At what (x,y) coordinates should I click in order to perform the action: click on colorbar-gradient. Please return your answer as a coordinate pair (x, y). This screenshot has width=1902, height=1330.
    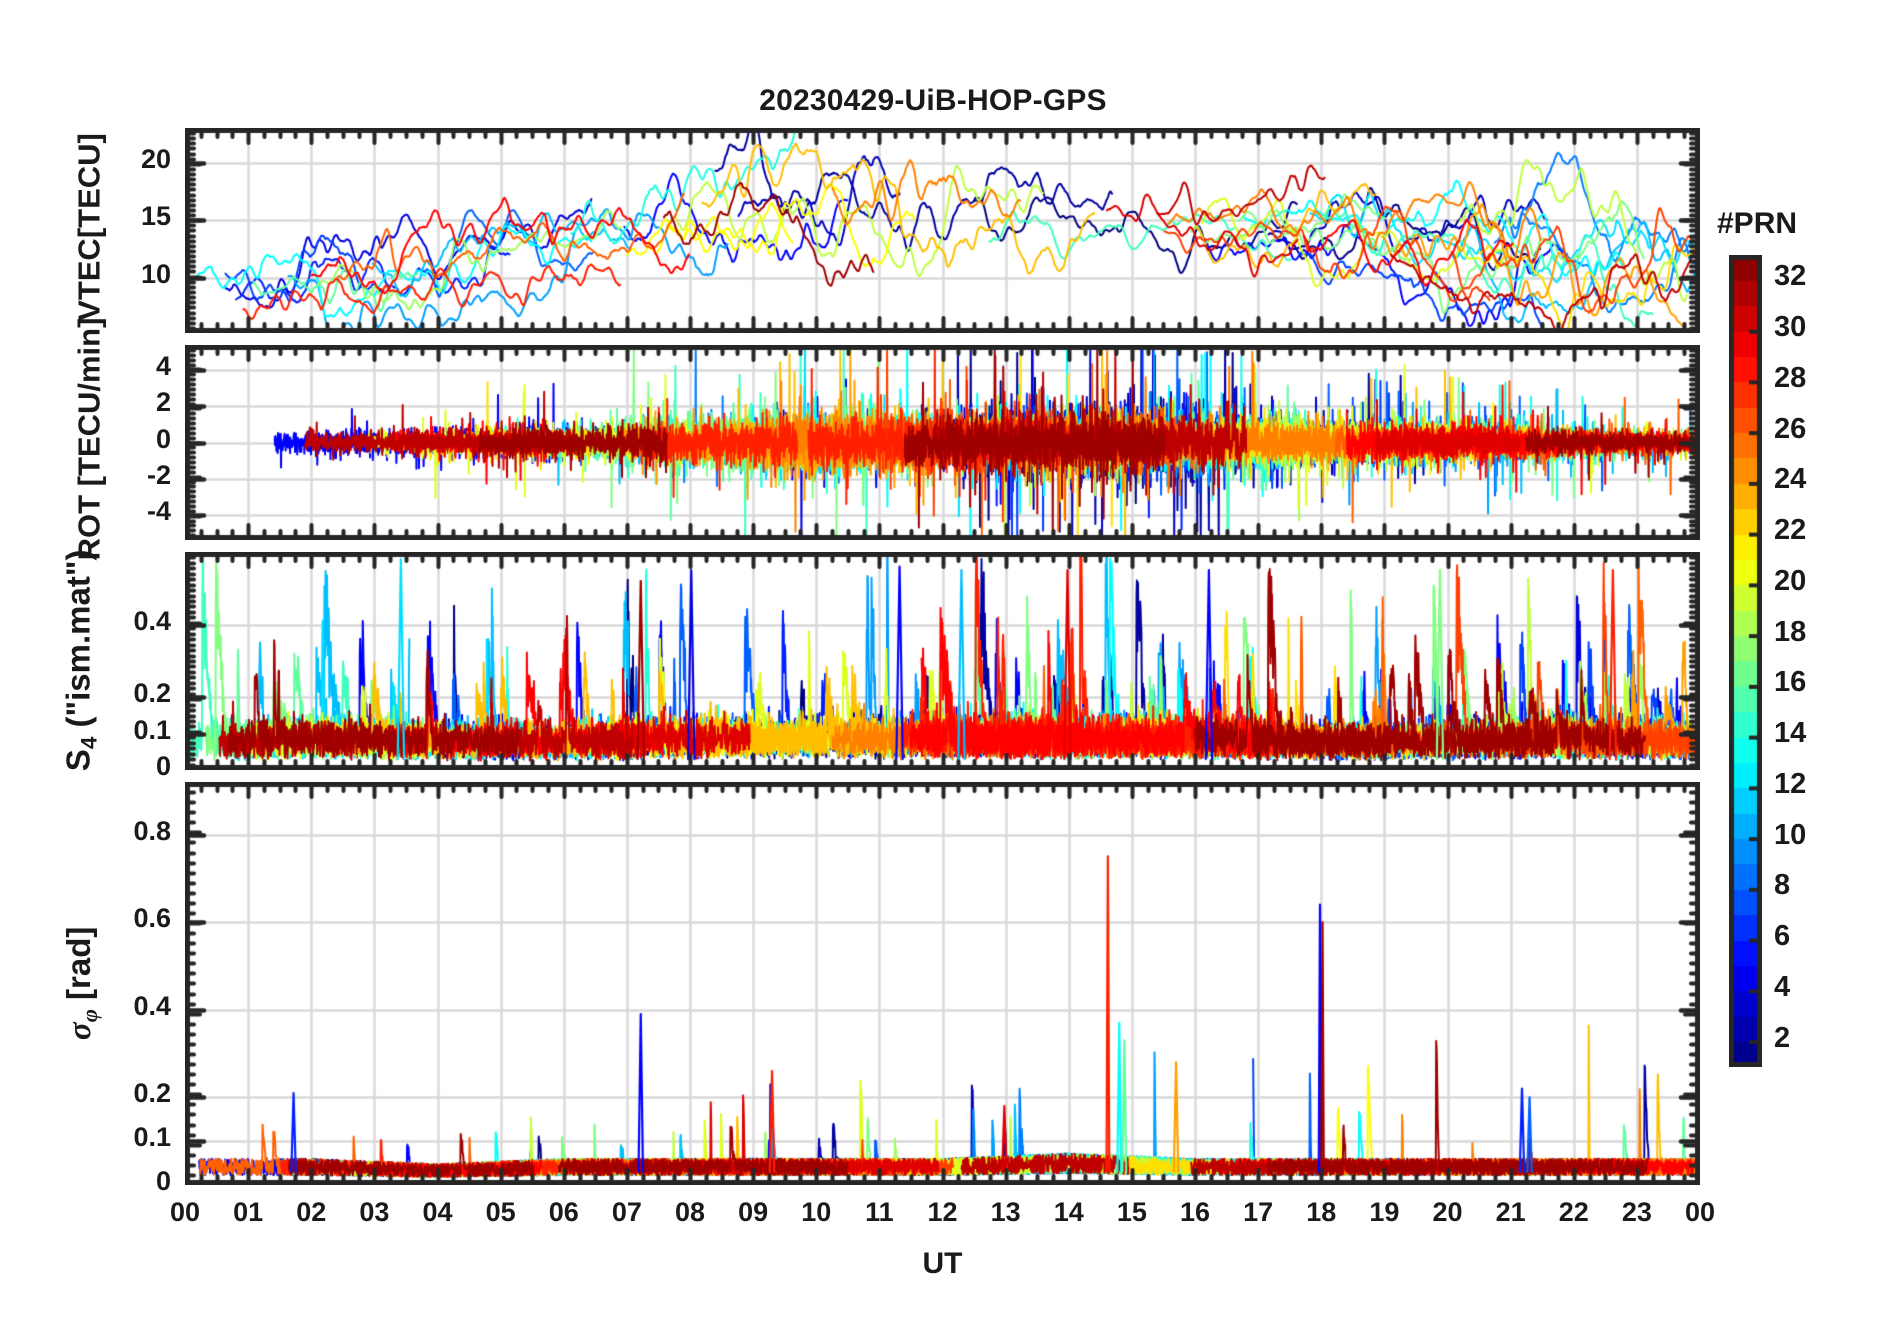
    Looking at the image, I should click on (1745, 661).